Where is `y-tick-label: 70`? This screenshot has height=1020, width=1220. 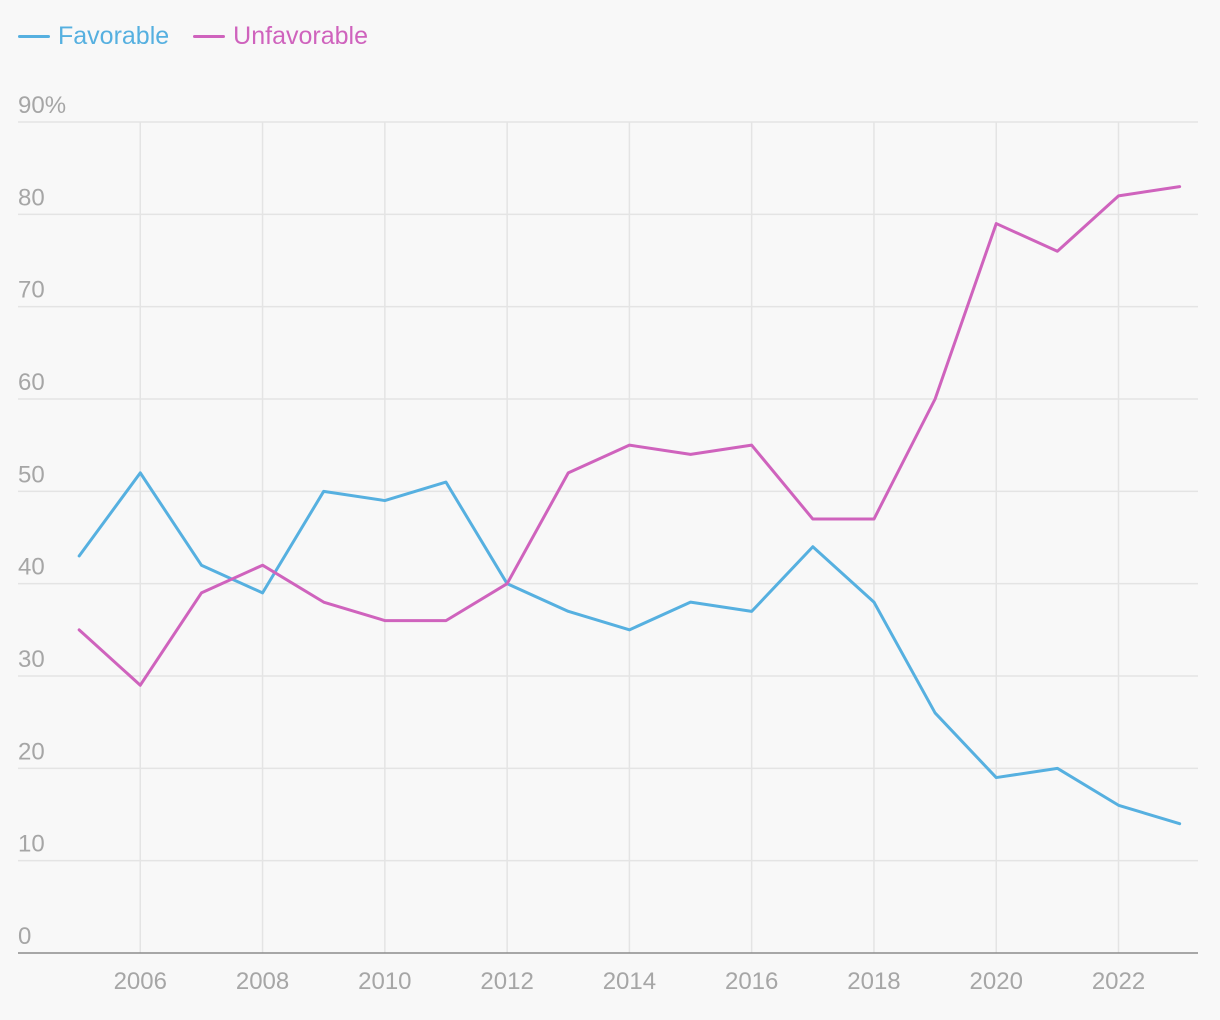 y-tick-label: 70 is located at coordinates (31, 290).